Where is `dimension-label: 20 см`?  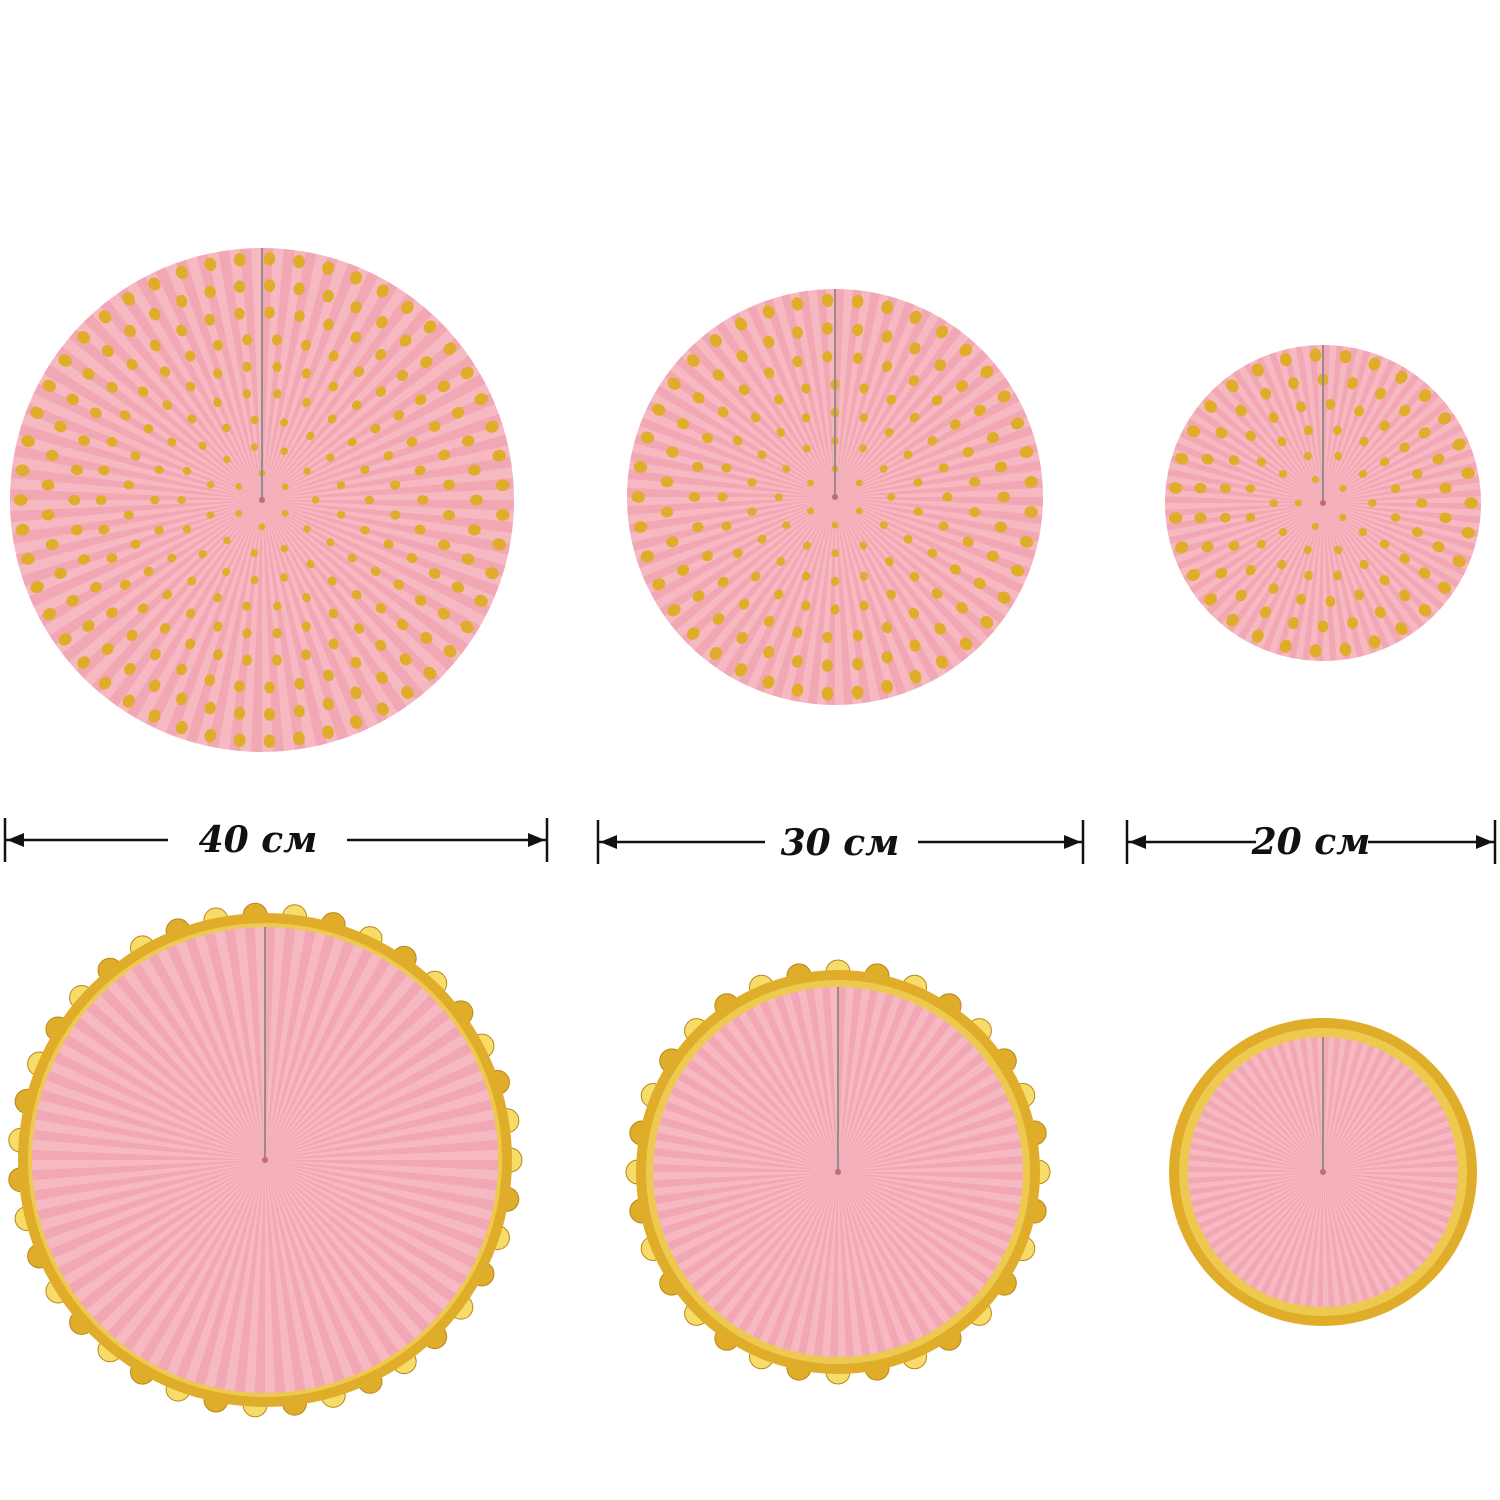 dimension-label: 20 см is located at coordinates (1311, 842).